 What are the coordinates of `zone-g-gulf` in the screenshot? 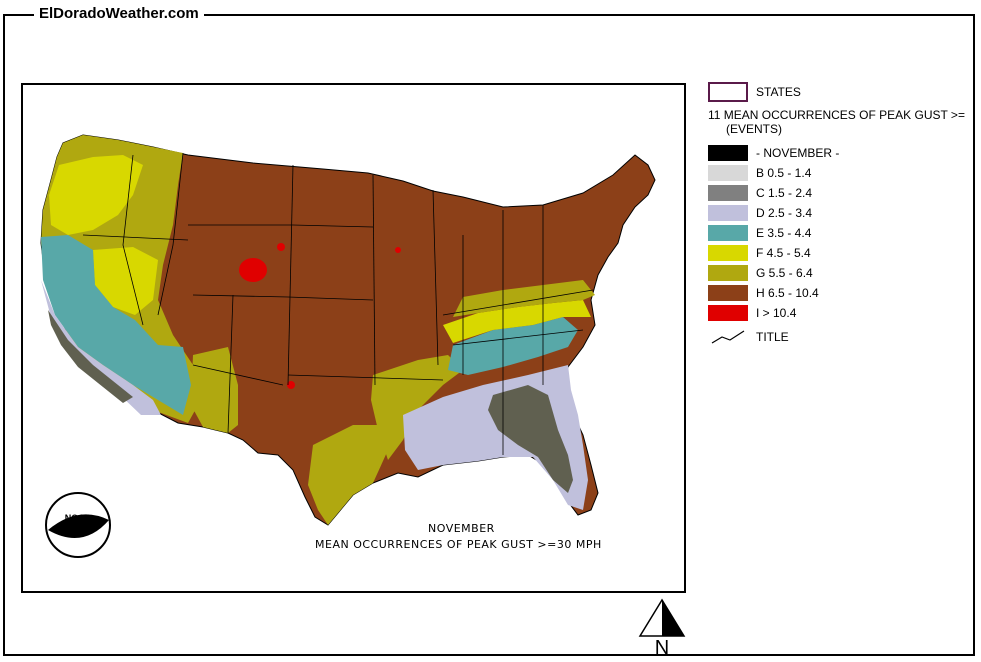 It's located at (417, 407).